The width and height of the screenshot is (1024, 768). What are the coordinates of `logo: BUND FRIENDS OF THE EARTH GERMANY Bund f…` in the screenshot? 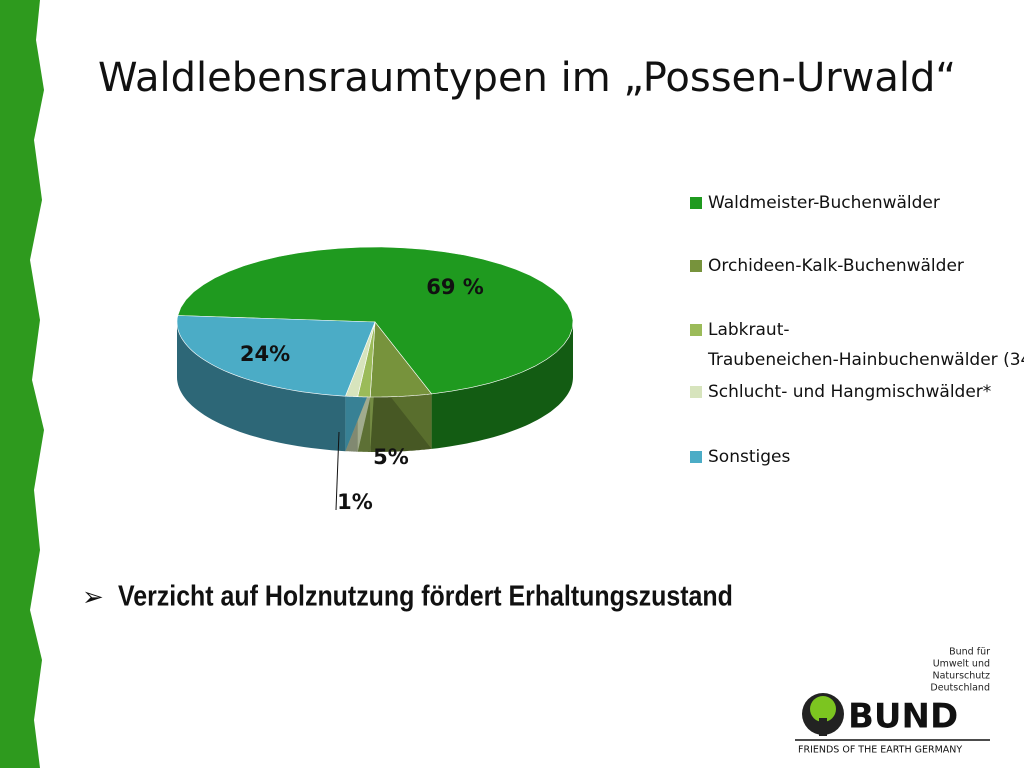 It's located at (892, 701).